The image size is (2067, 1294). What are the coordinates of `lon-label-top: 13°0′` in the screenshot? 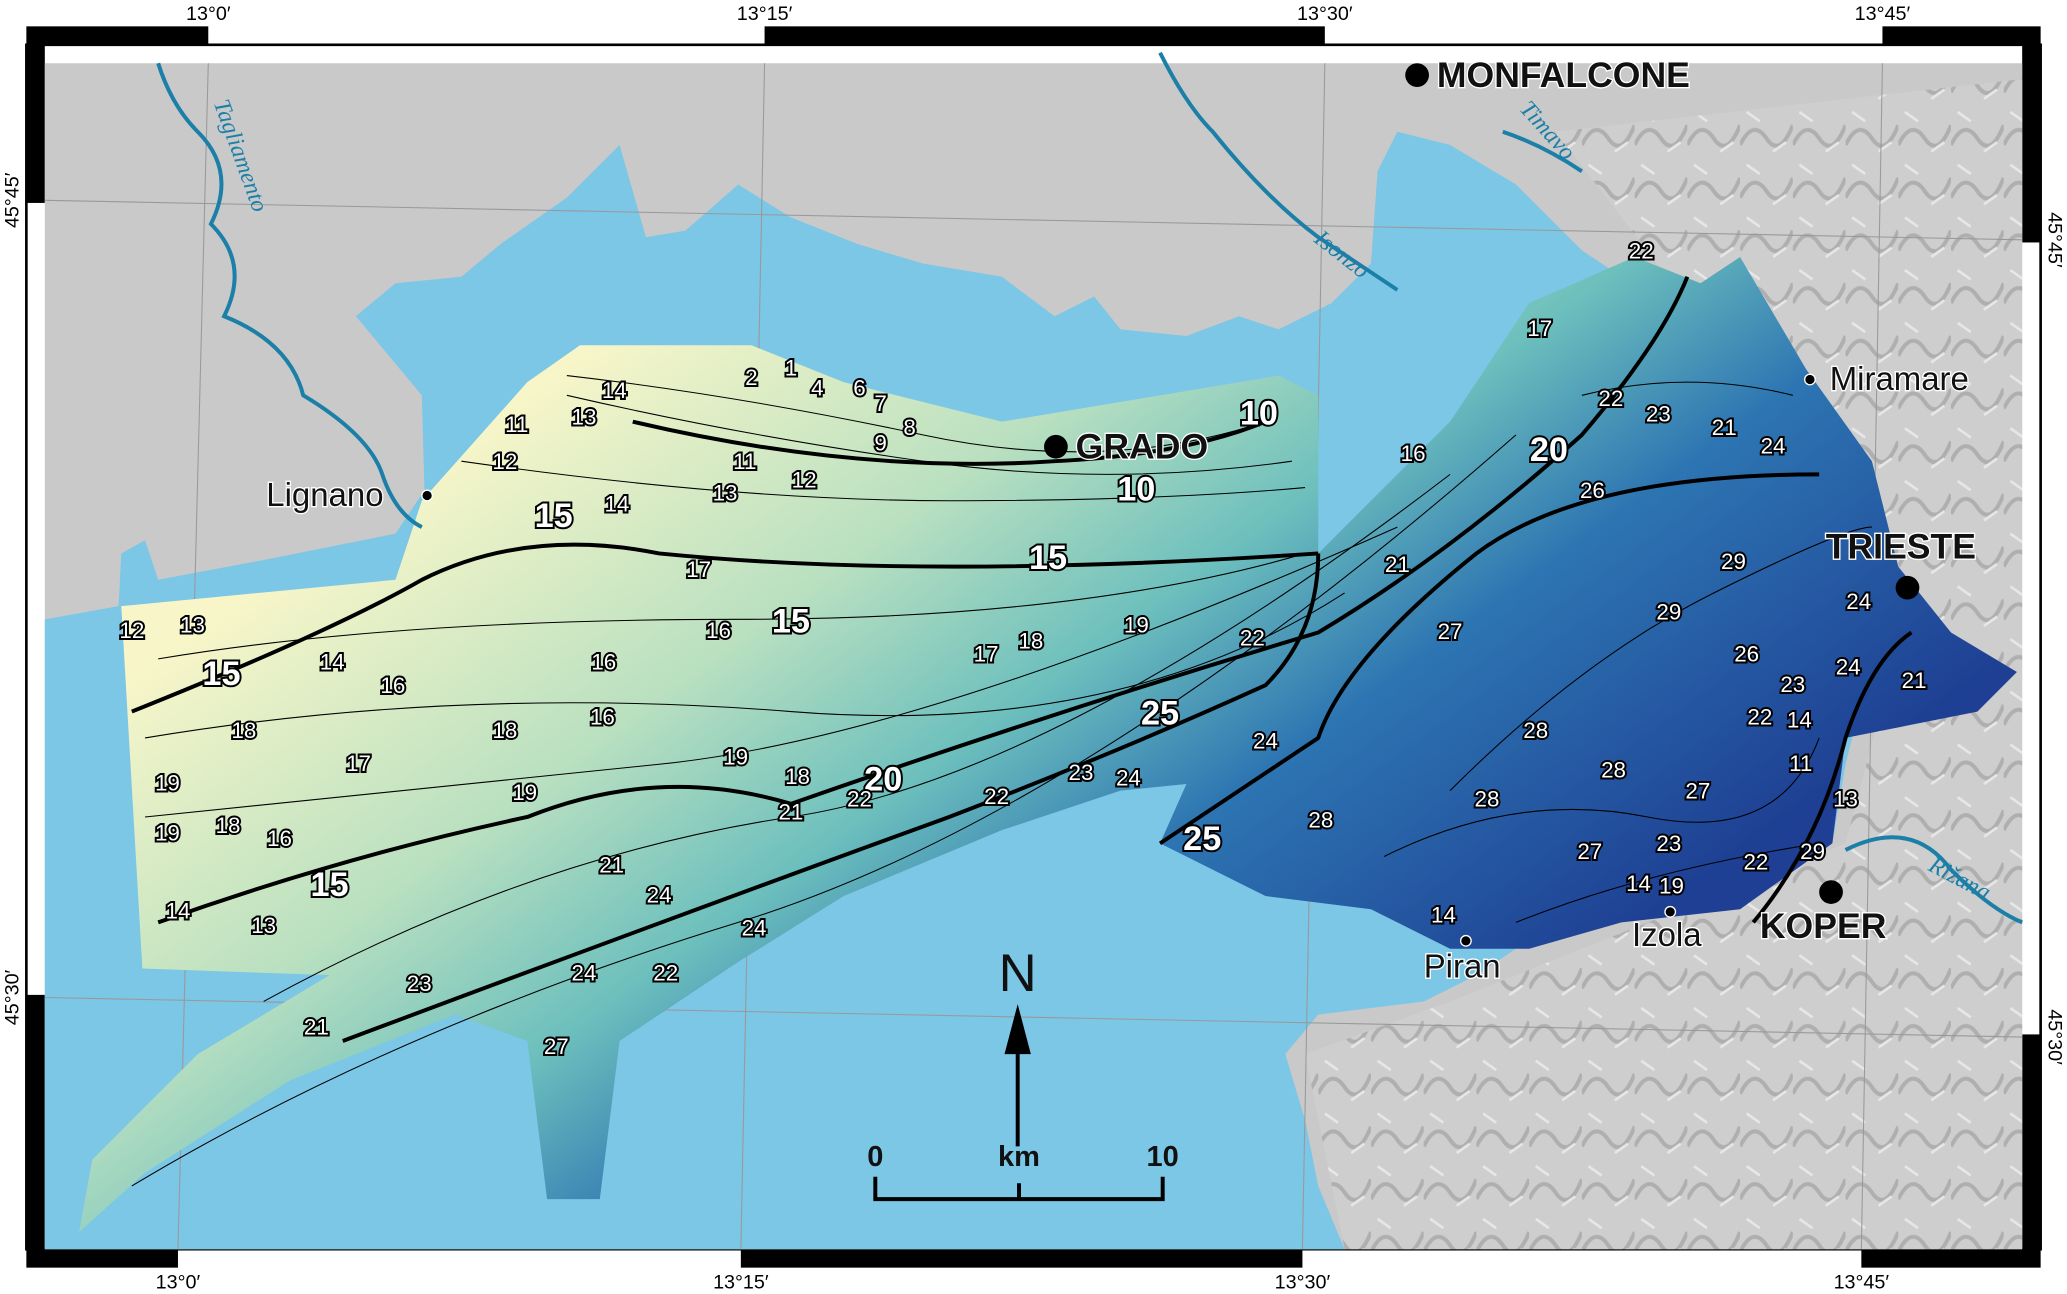 It's located at (208, 14).